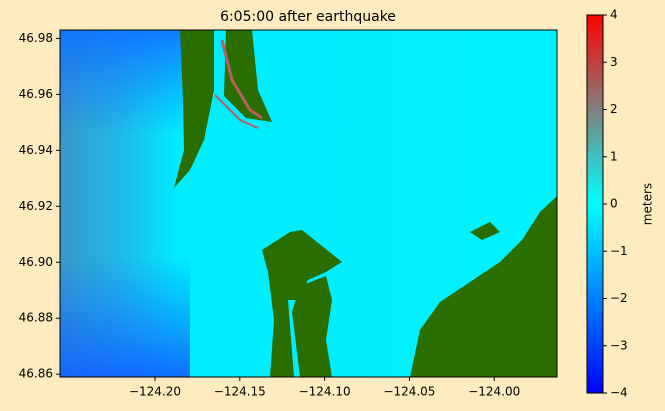 The image size is (665, 411). I want to click on colorbar-tick-label: −4, so click(619, 393).